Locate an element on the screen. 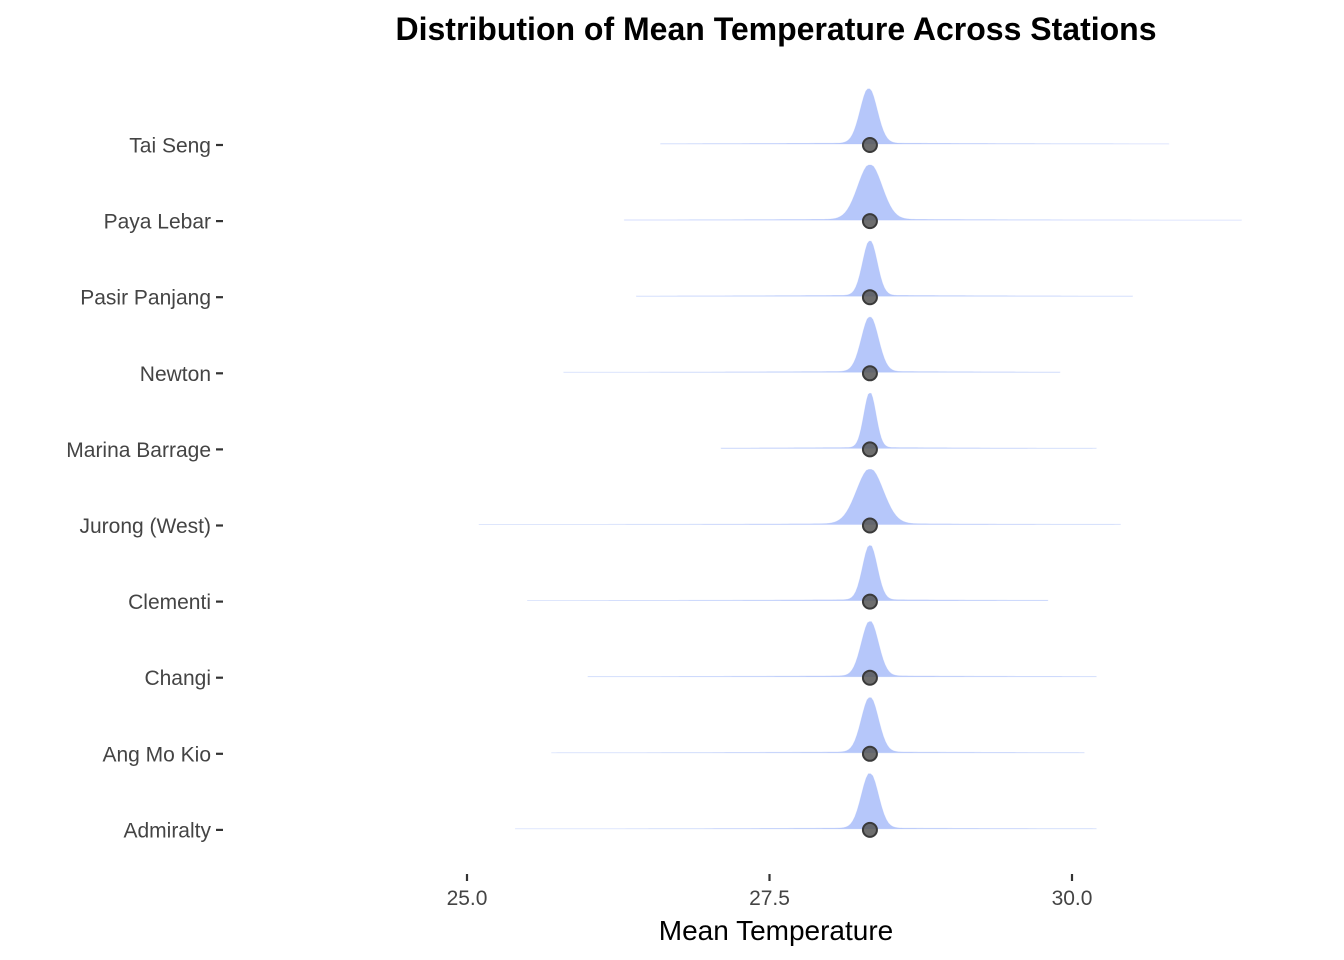  y-tick-label-clementi: Clementi is located at coordinates (169, 602).